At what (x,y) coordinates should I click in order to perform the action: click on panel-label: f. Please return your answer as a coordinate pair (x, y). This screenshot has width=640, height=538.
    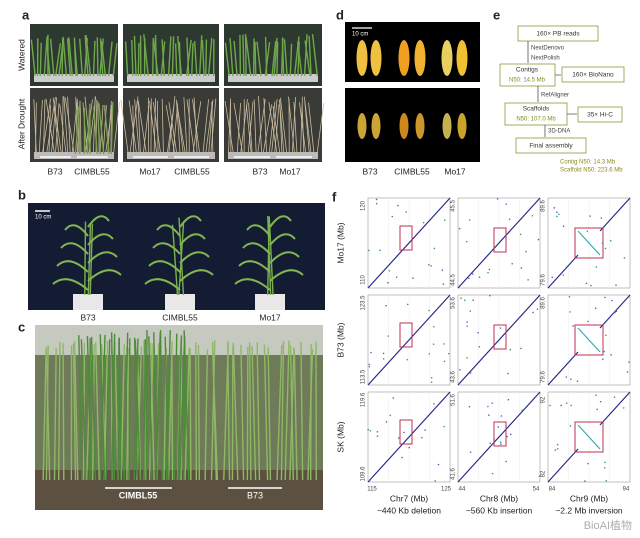
    Looking at the image, I should click on (334, 196).